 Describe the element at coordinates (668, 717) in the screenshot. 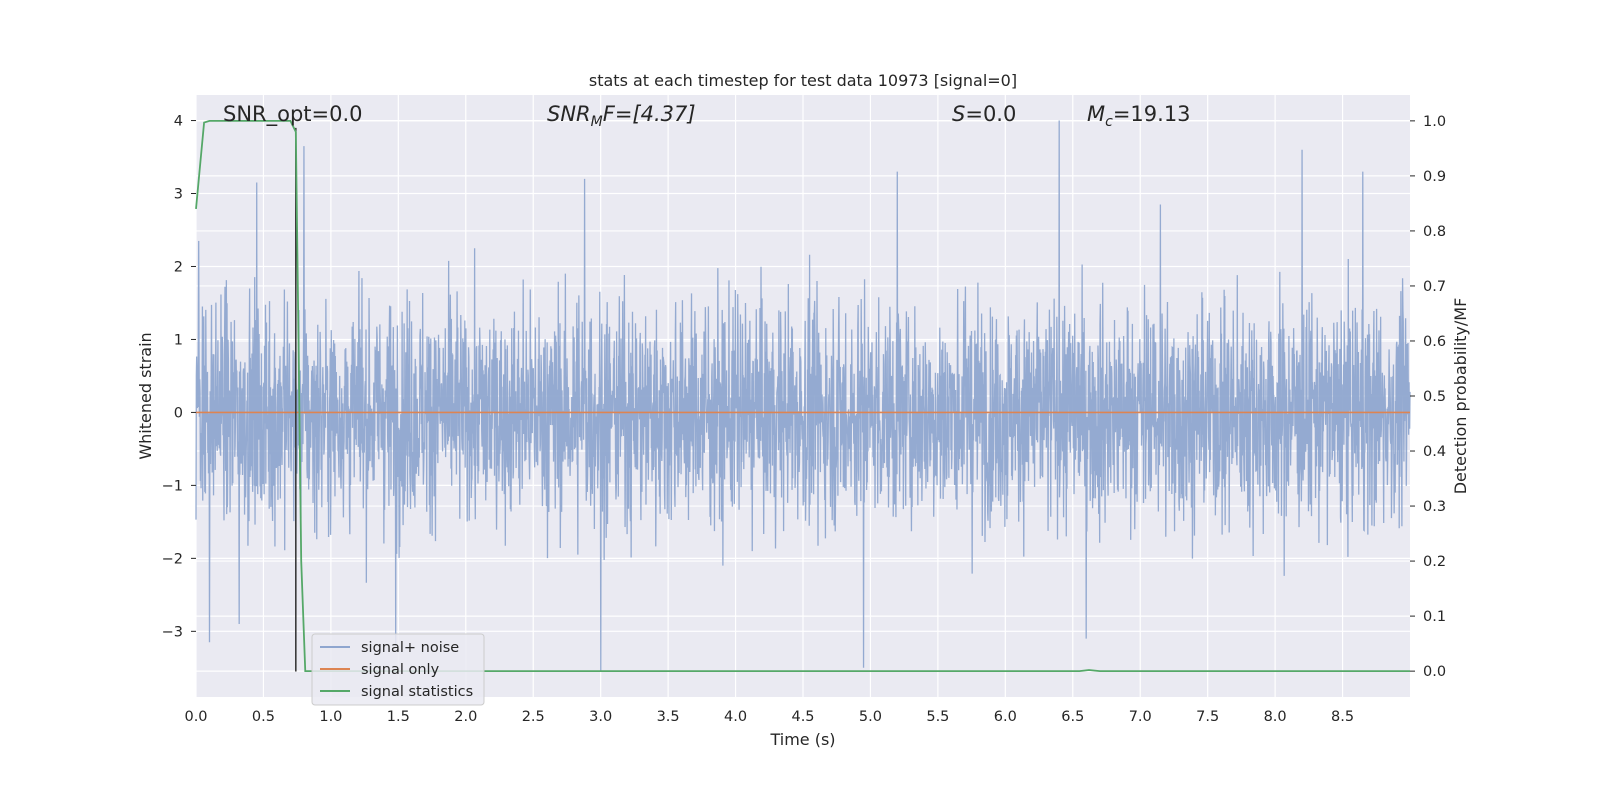

I see `x-tick-label: 3.5` at that location.